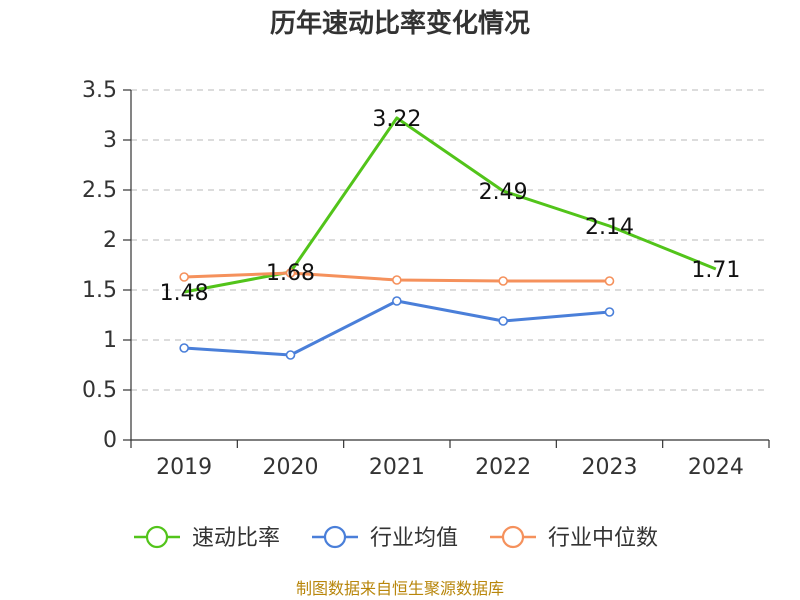  Describe the element at coordinates (99, 290) in the screenshot. I see `y-tick-label: 1.5` at that location.